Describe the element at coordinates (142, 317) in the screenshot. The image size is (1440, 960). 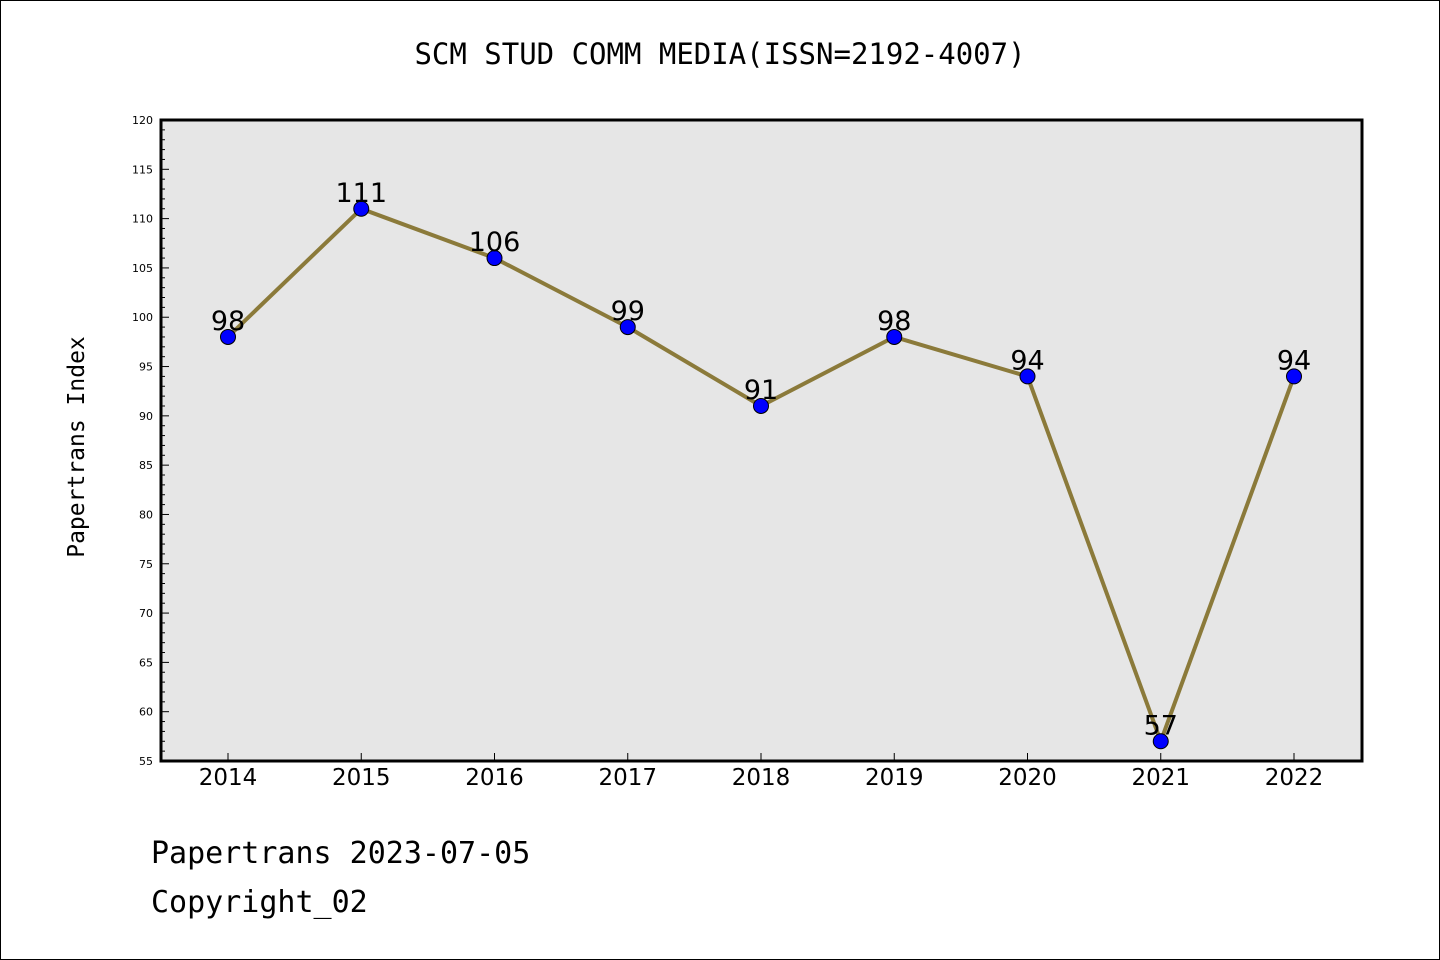
I see `y-tick-label: 100` at that location.